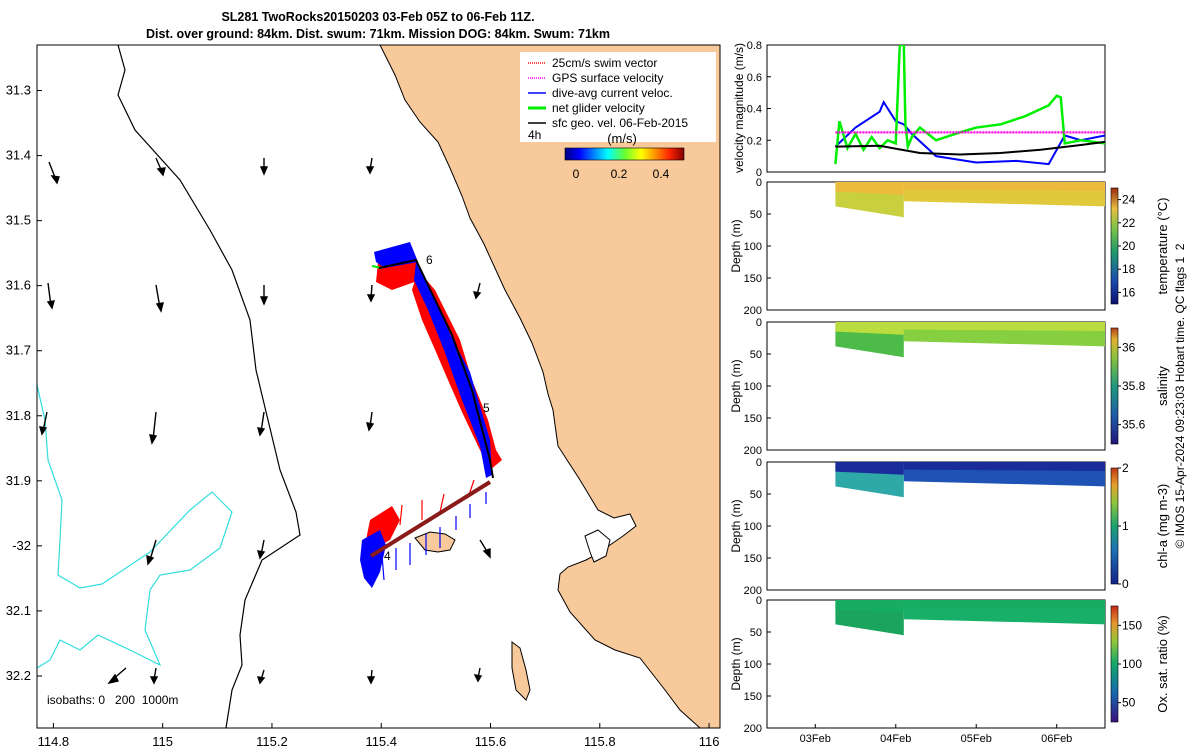 The height and width of the screenshot is (755, 1200). What do you see at coordinates (604, 63) in the screenshot?
I see `legend-swim-vector: 25cm/s swim vector` at bounding box center [604, 63].